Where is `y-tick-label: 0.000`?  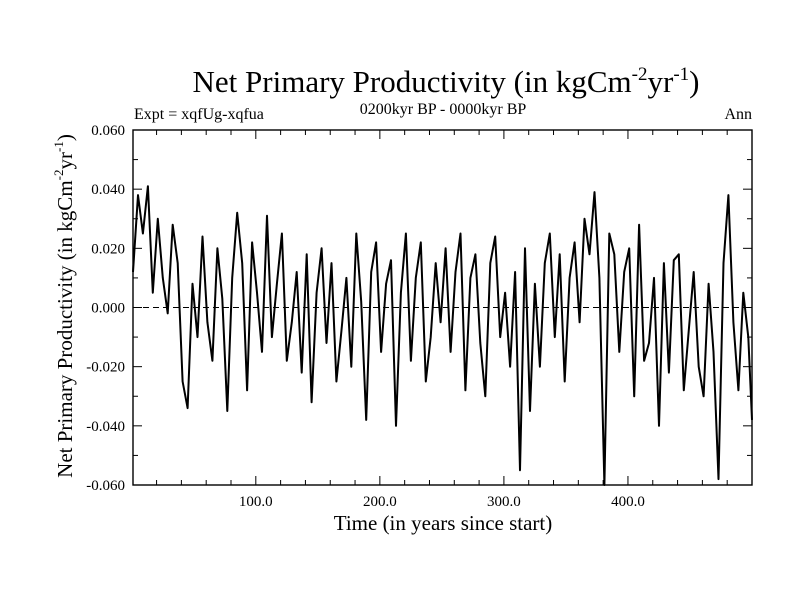
y-tick-label: 0.000 is located at coordinates (108, 309).